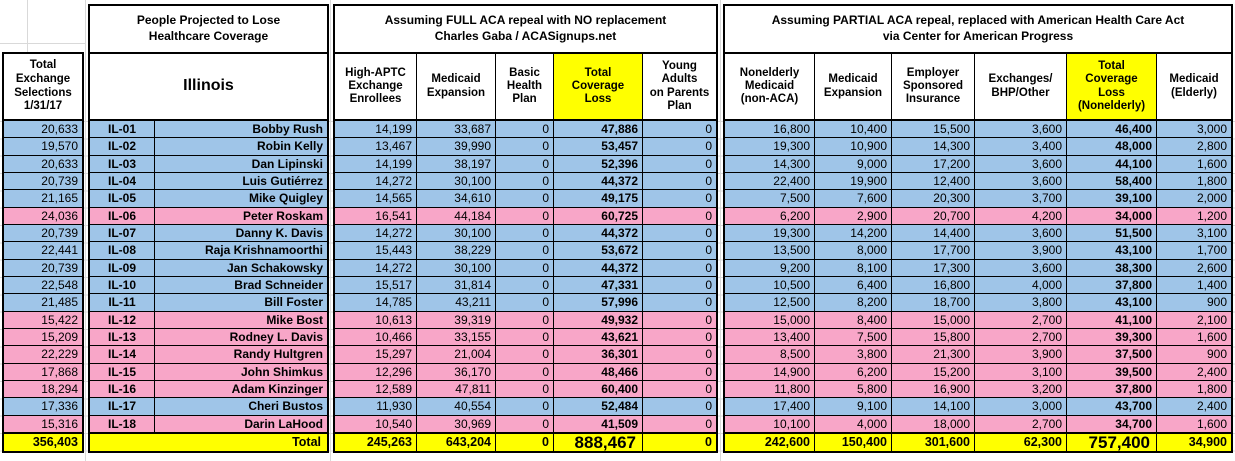  What do you see at coordinates (853, 302) in the screenshot?
I see `cell-medicaid-expansion: 8,200` at bounding box center [853, 302].